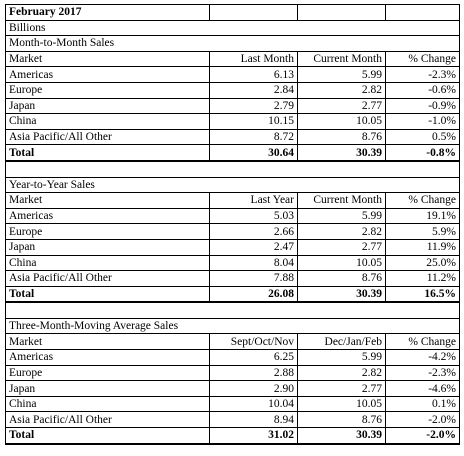  I want to click on total-value: 16.5%, so click(422, 294).